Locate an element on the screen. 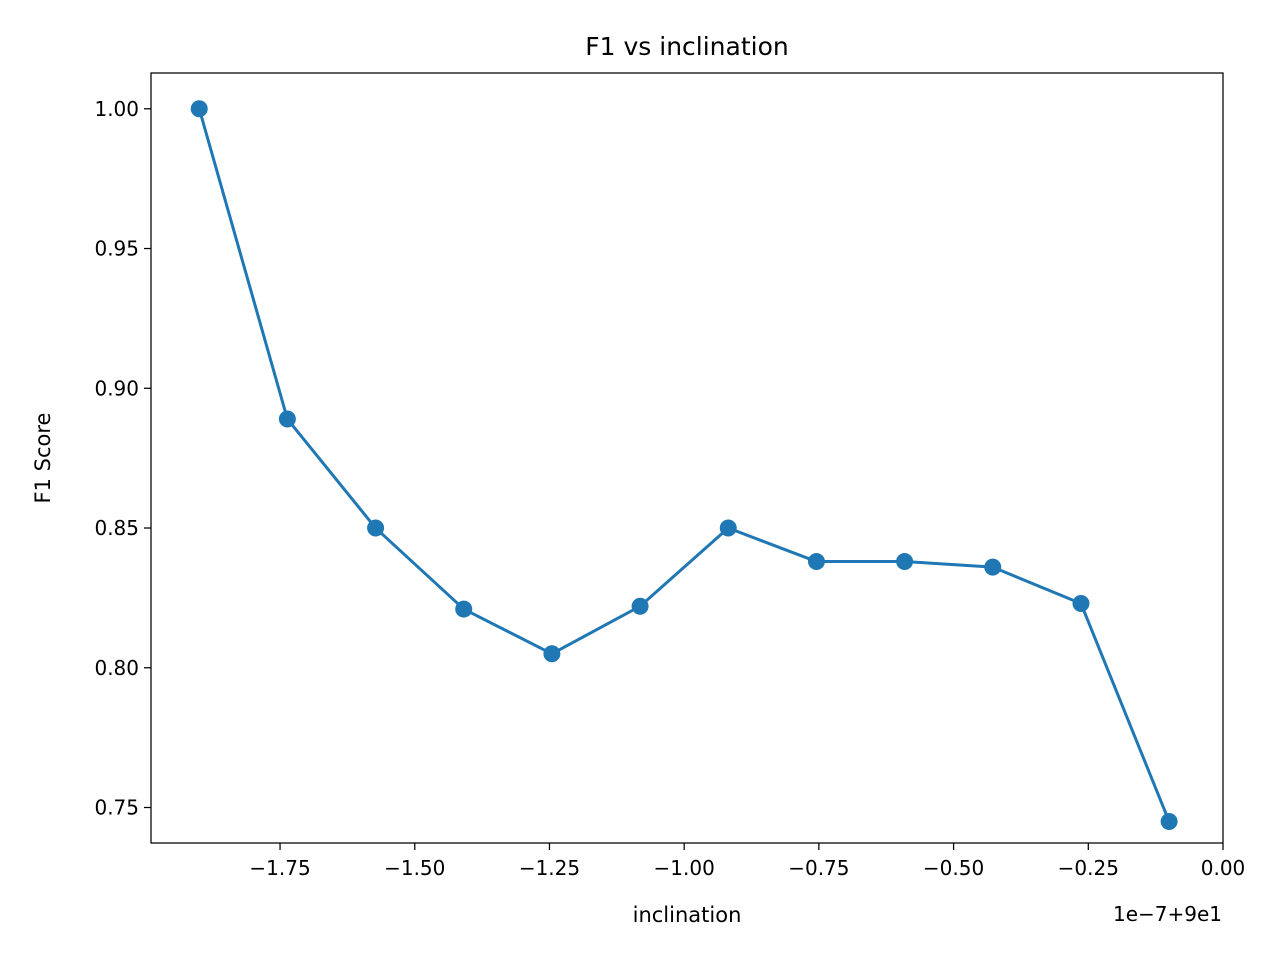 This screenshot has height=960, width=1280. y-axis-label: F1 Score is located at coordinates (43, 458).